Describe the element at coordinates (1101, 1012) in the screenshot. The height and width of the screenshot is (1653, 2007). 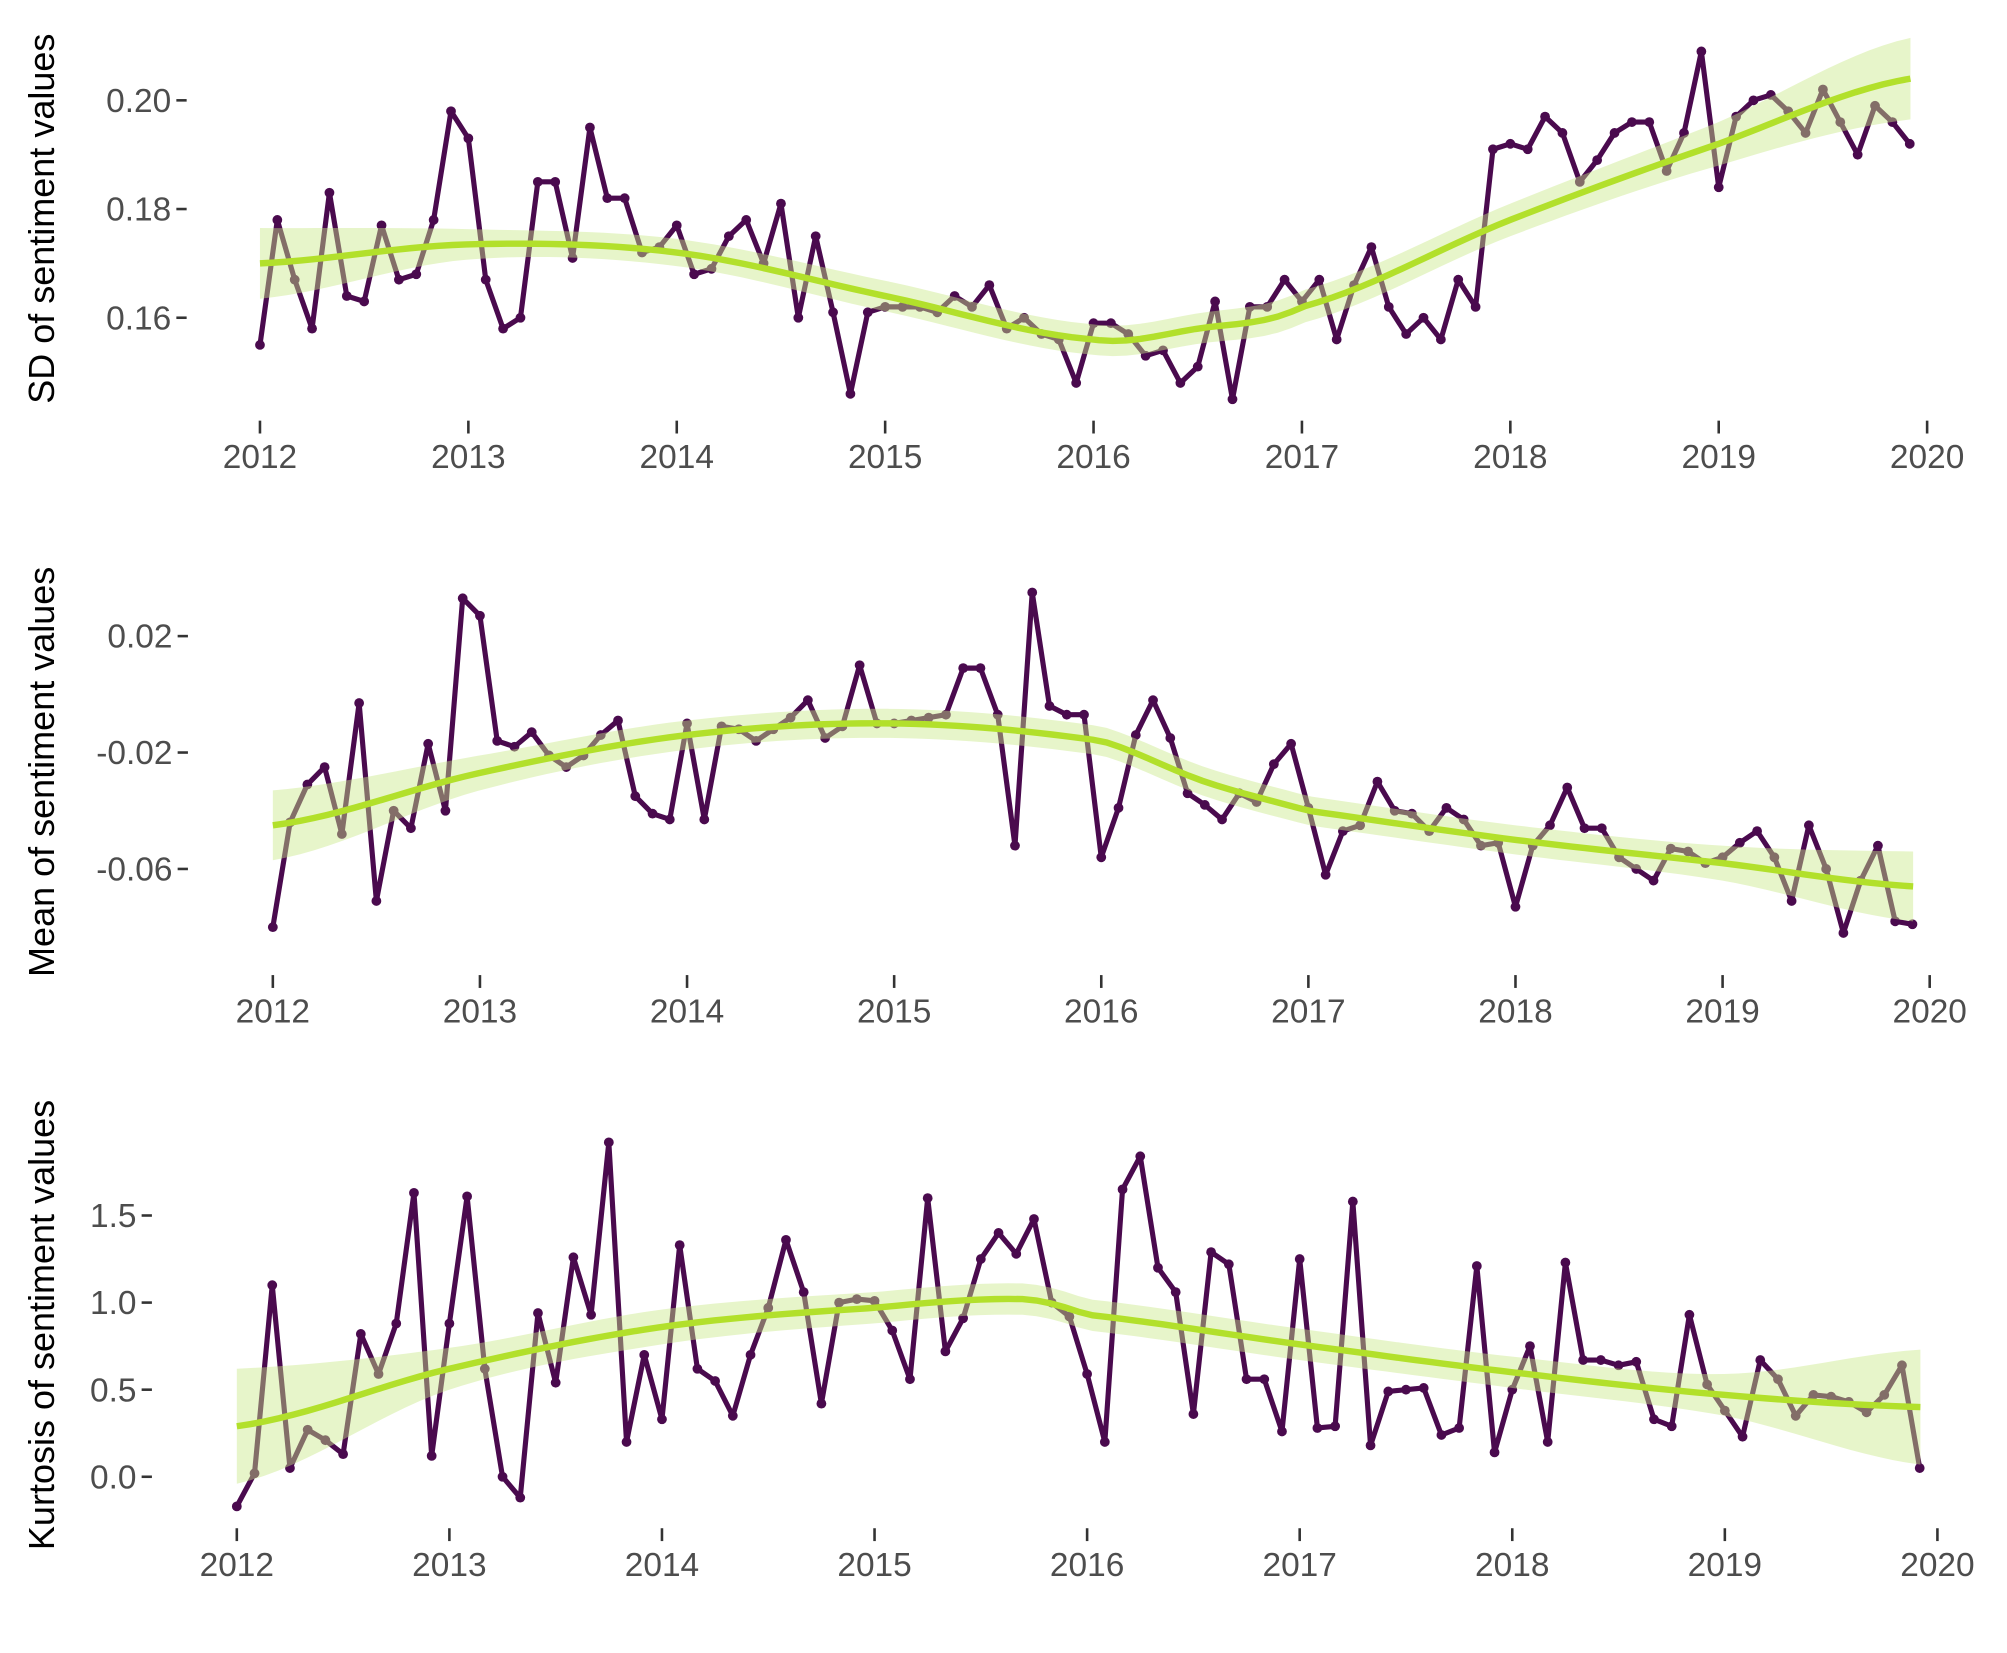
I see `x-tick-label: 2016` at that location.